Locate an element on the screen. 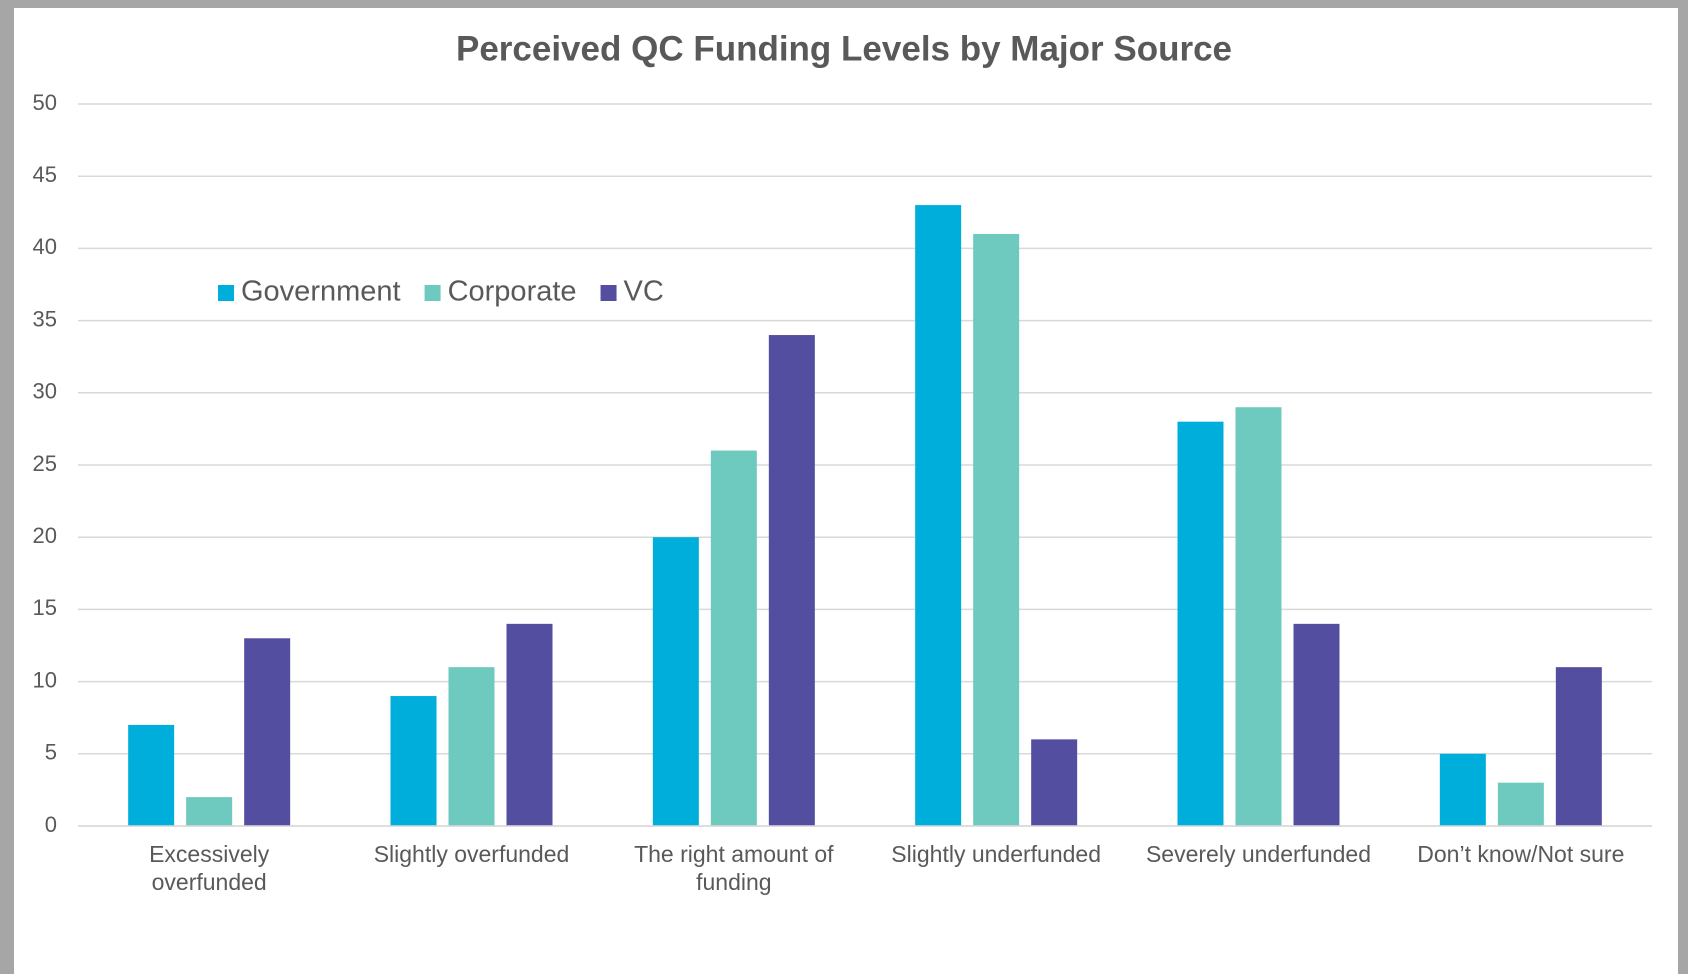 The height and width of the screenshot is (974, 1688). y-tick-label: 20 is located at coordinates (45, 535).